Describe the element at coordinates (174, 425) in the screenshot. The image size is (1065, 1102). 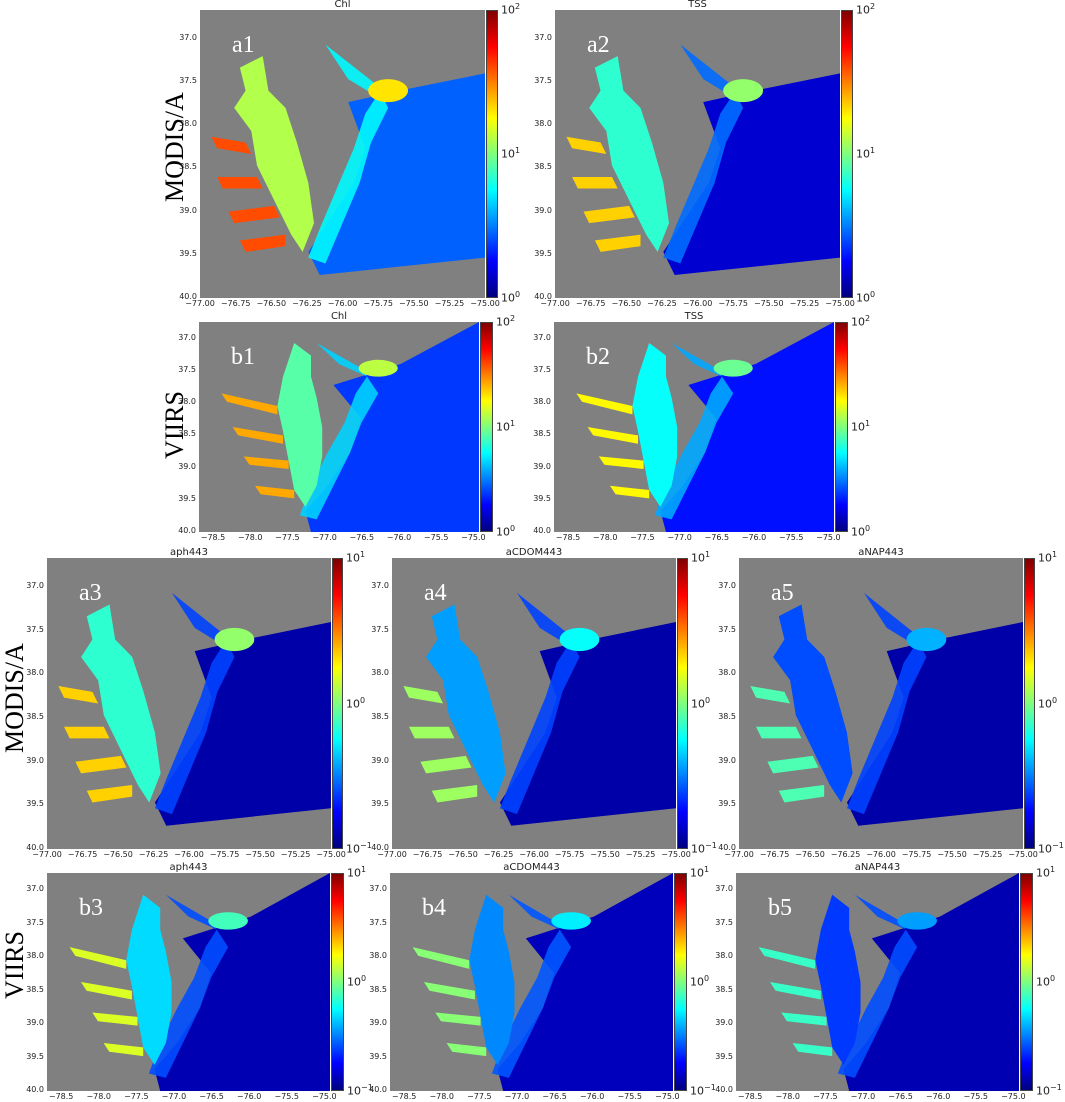
I see `row-label-viirs-top: VIIRS` at that location.